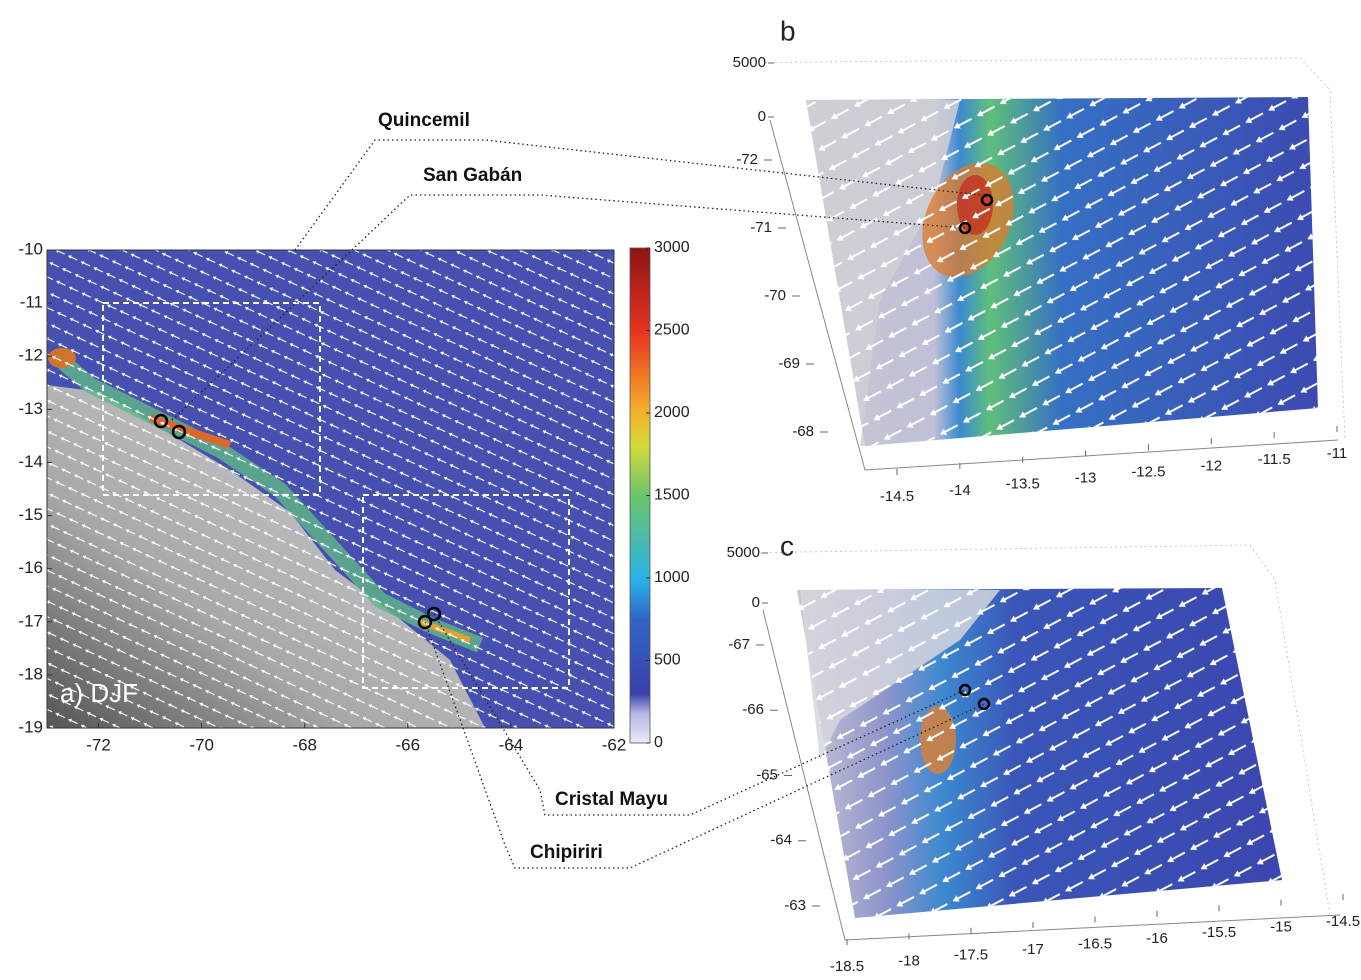  Describe the element at coordinates (1033, 949) in the screenshot. I see `x-tick-label: -17` at that location.